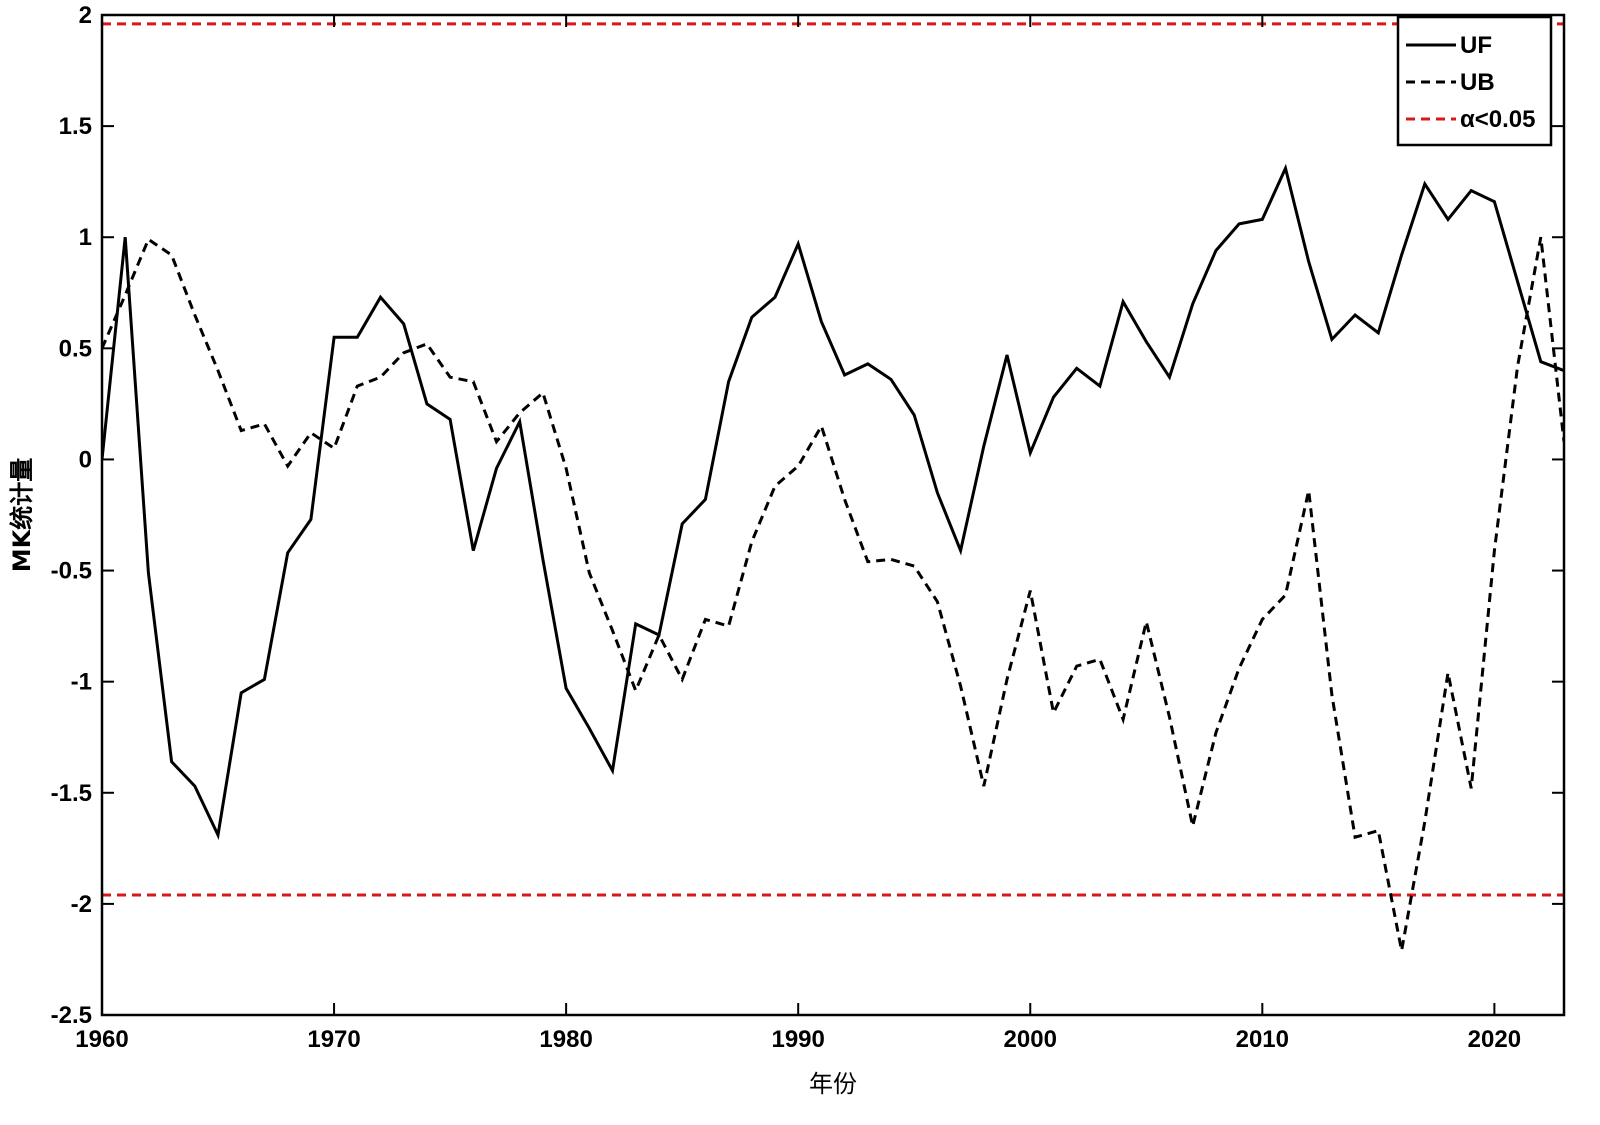  What do you see at coordinates (71, 793) in the screenshot?
I see `y-tick-label: -1.5` at bounding box center [71, 793].